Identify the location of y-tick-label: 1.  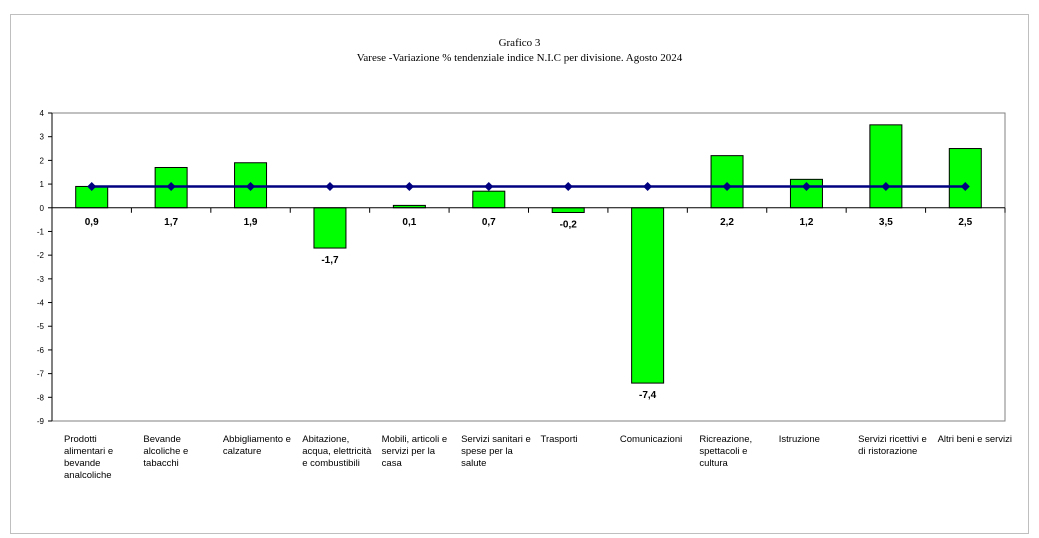
(42, 184).